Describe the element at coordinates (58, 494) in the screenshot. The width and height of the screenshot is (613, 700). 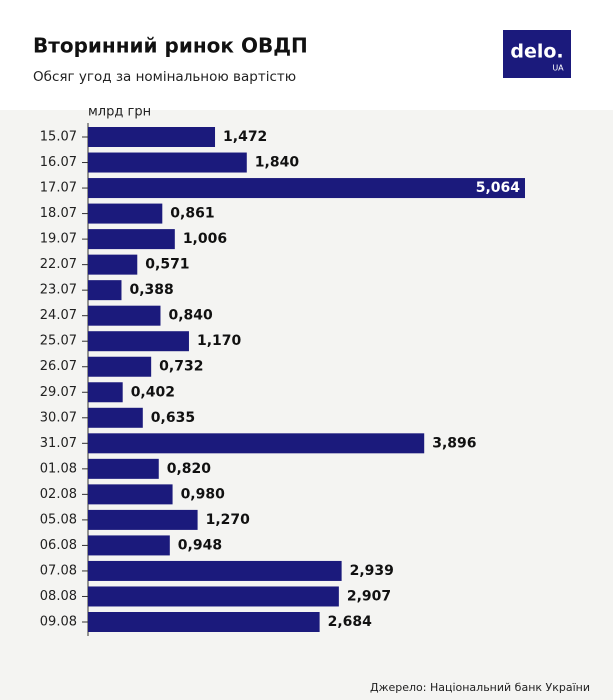
I see `y-tick-label: 02.08` at that location.